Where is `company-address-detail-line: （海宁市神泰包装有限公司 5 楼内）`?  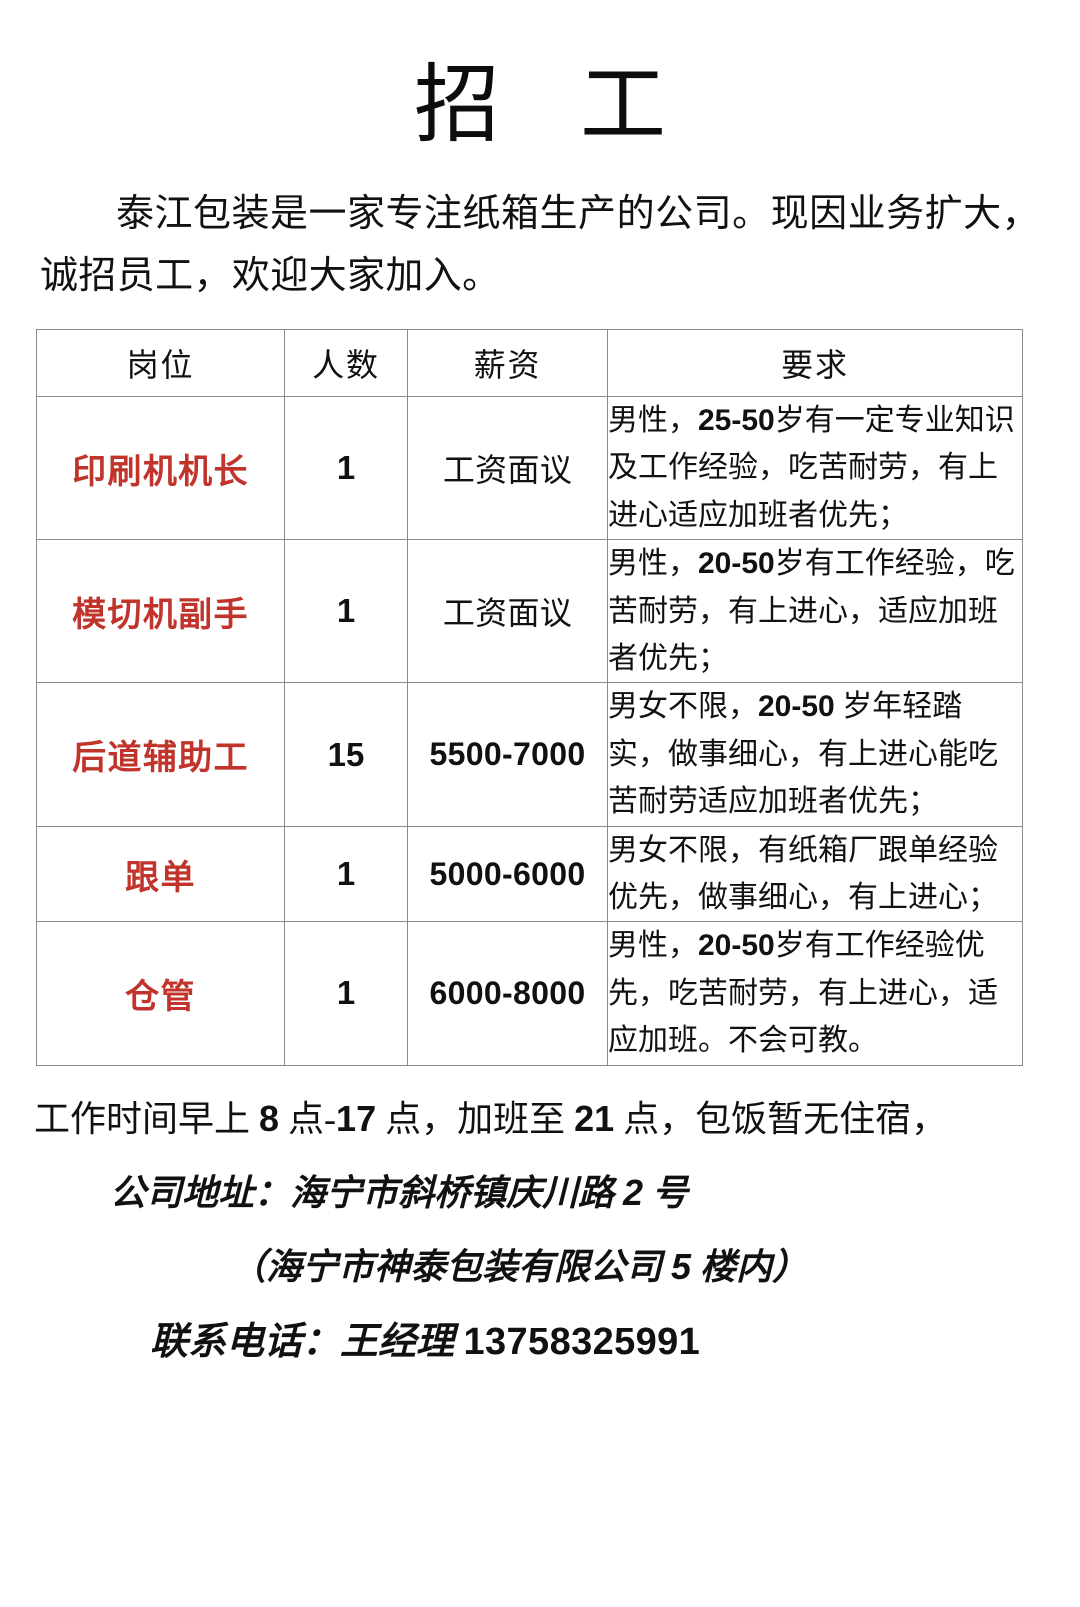 company-address-detail-line: （海宁市神泰包装有限公司 5 楼内） is located at coordinates (655, 1267).